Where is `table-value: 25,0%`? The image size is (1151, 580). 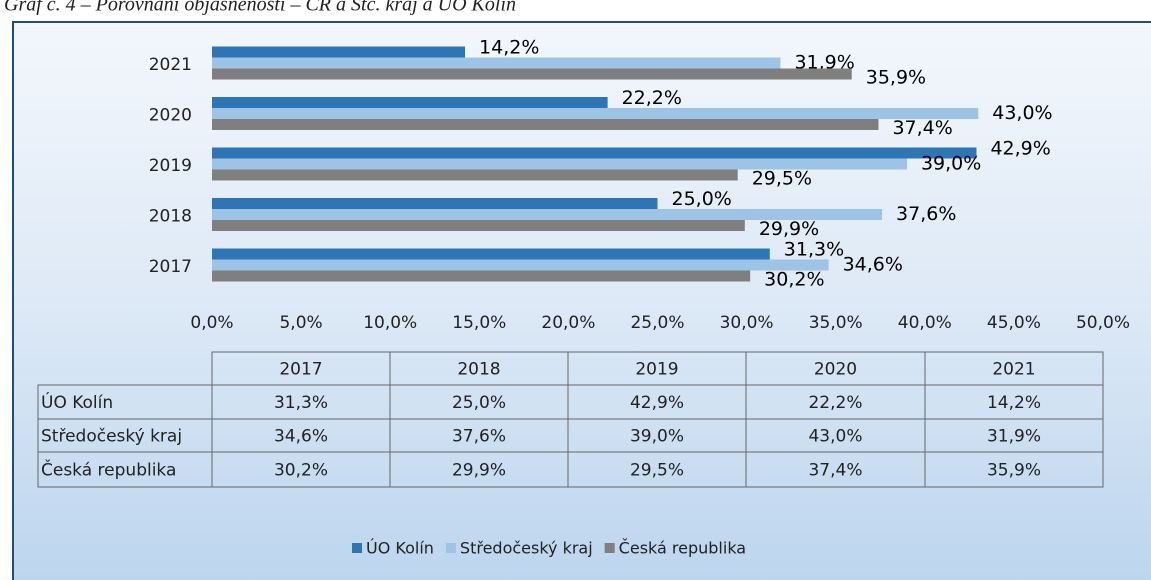
table-value: 25,0% is located at coordinates (479, 403).